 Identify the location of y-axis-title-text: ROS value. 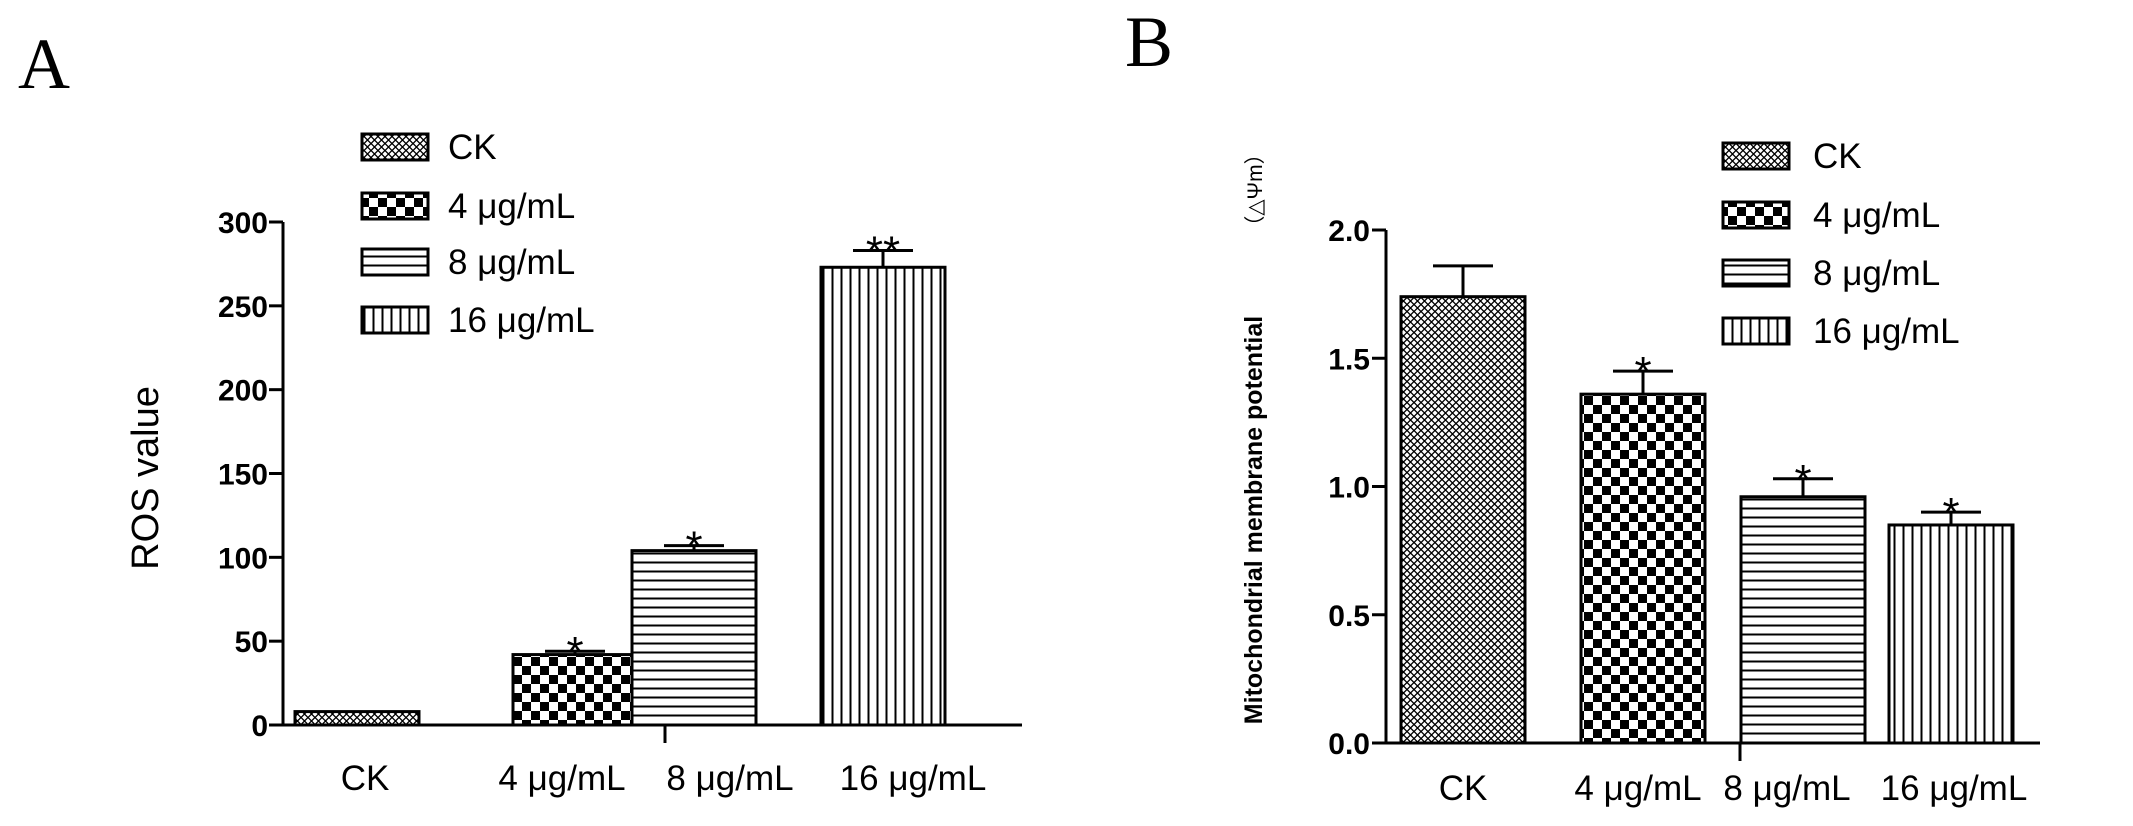
(146, 478).